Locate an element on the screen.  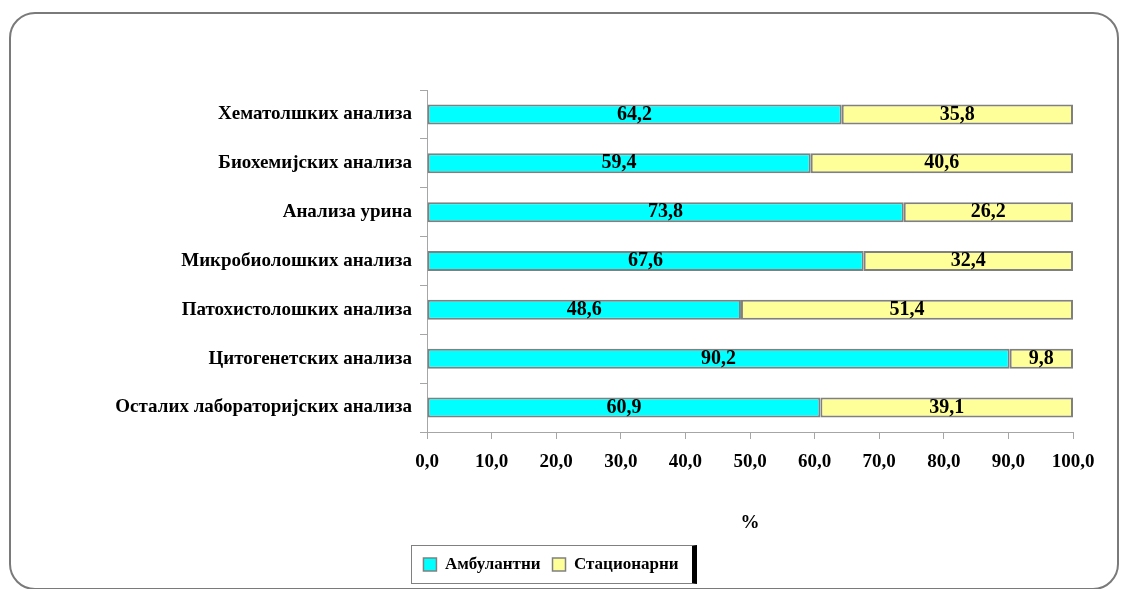
x-tick-label: 20,0 is located at coordinates (556, 461).